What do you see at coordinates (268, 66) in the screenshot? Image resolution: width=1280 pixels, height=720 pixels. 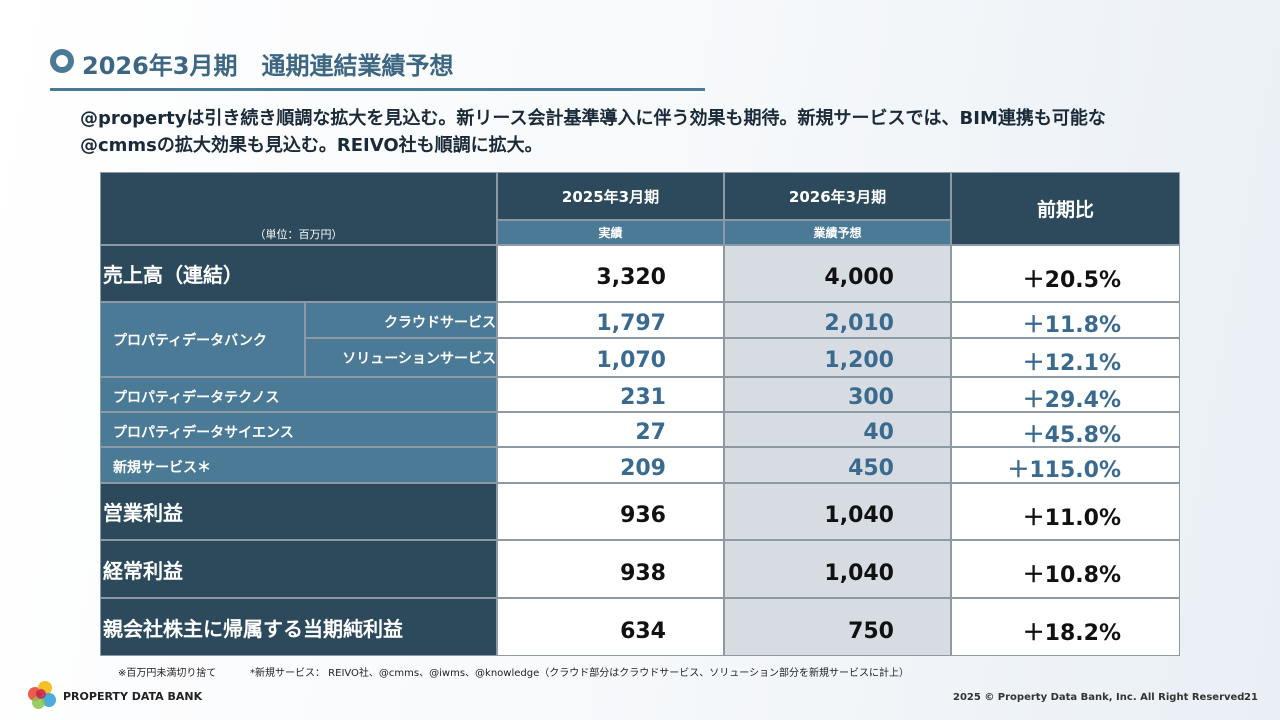 I see `title: 2026年3月期 通期連結業績予想` at bounding box center [268, 66].